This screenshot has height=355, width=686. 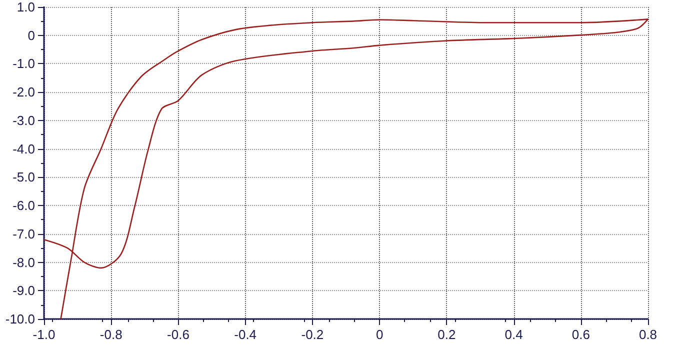 What do you see at coordinates (111, 334) in the screenshot?
I see `x-tick-label: -0.8` at bounding box center [111, 334].